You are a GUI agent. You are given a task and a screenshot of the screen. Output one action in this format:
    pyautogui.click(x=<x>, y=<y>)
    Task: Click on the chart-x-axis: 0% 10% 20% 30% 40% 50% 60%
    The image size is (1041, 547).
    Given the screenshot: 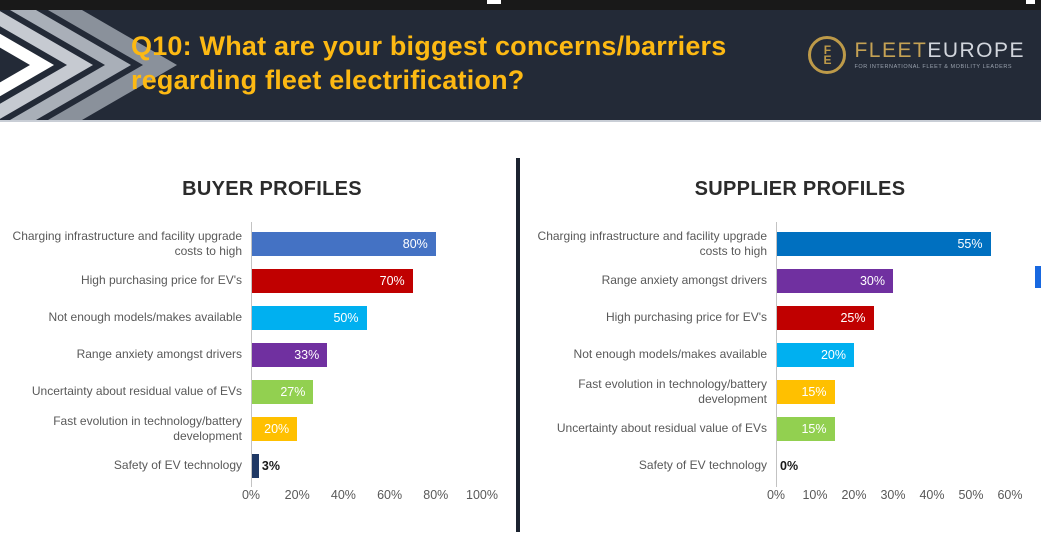 What is the action you would take?
    pyautogui.click(x=895, y=496)
    